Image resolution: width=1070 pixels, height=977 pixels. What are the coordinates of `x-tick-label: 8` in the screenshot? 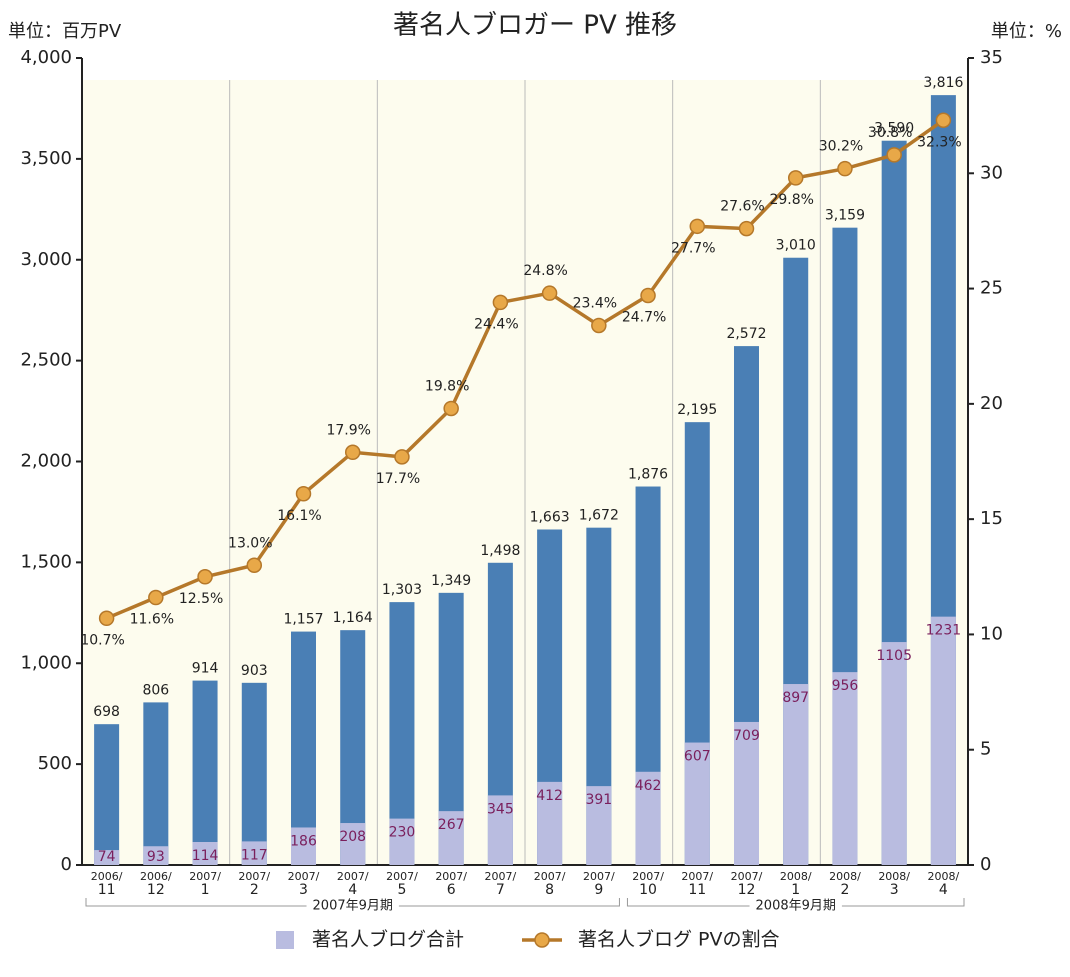 It's located at (549, 890).